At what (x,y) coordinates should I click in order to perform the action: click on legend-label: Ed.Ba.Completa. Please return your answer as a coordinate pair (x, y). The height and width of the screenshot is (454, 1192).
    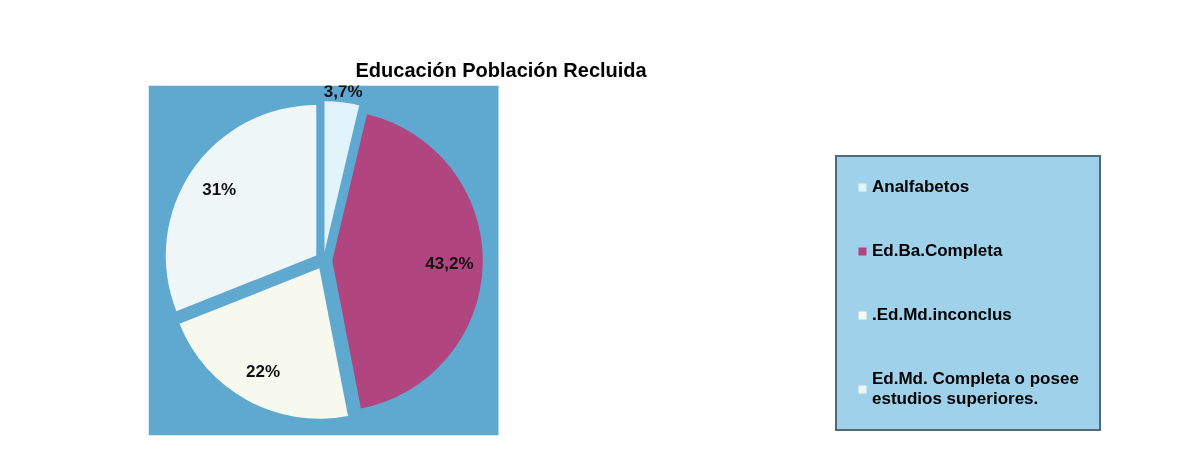
    Looking at the image, I should click on (937, 251).